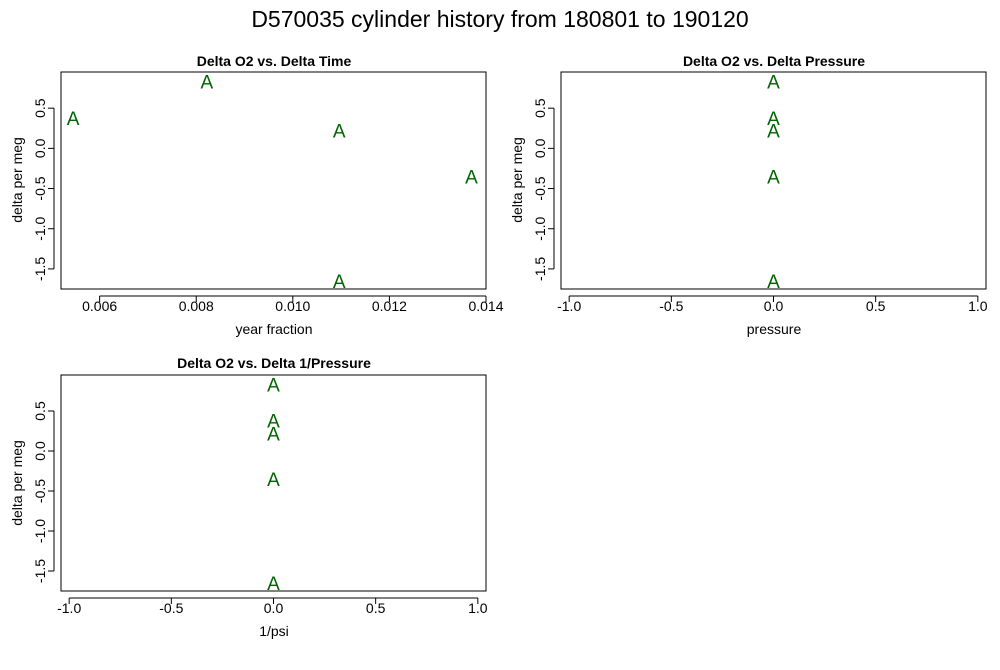  Describe the element at coordinates (274, 363) in the screenshot. I see `panel-title: Delta O2 vs. Delta 1/Pressure` at that location.